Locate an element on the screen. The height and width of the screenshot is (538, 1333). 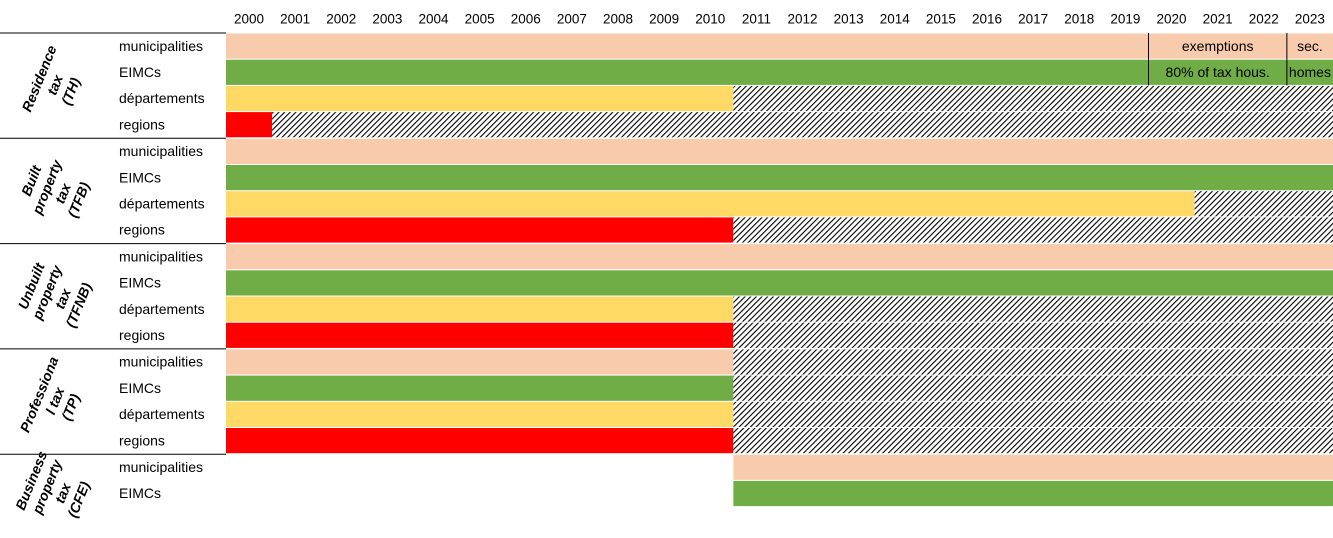
year-label: 2011 is located at coordinates (756, 19).